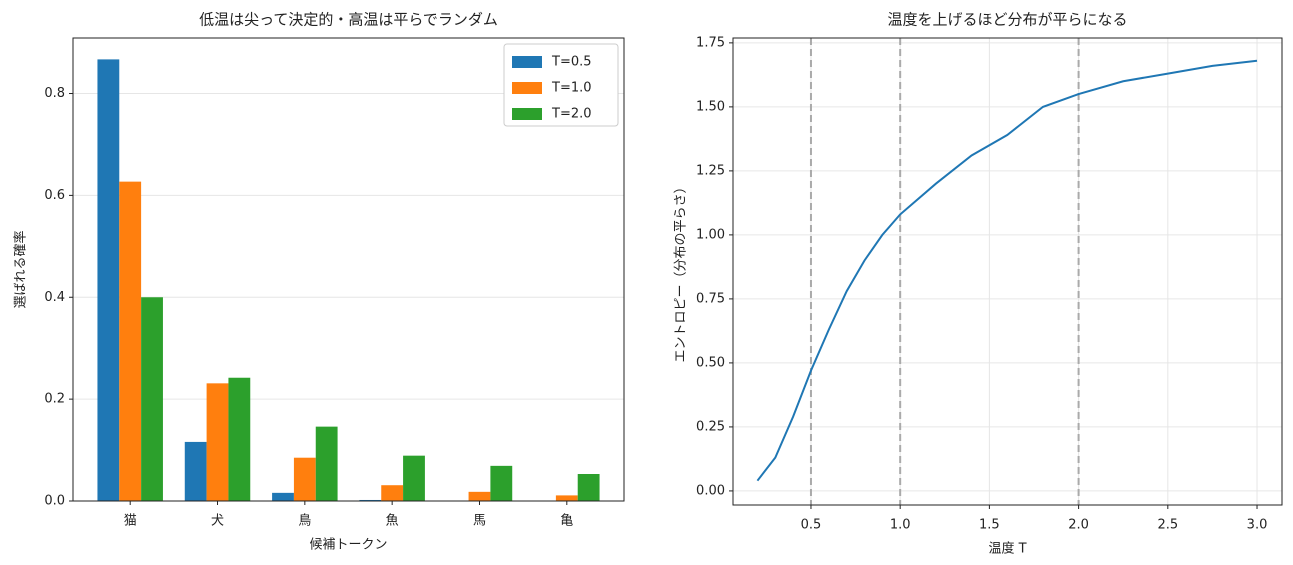 The height and width of the screenshot is (565, 1293). Describe the element at coordinates (130, 521) in the screenshot. I see `x-tick-label: 猫` at that location.